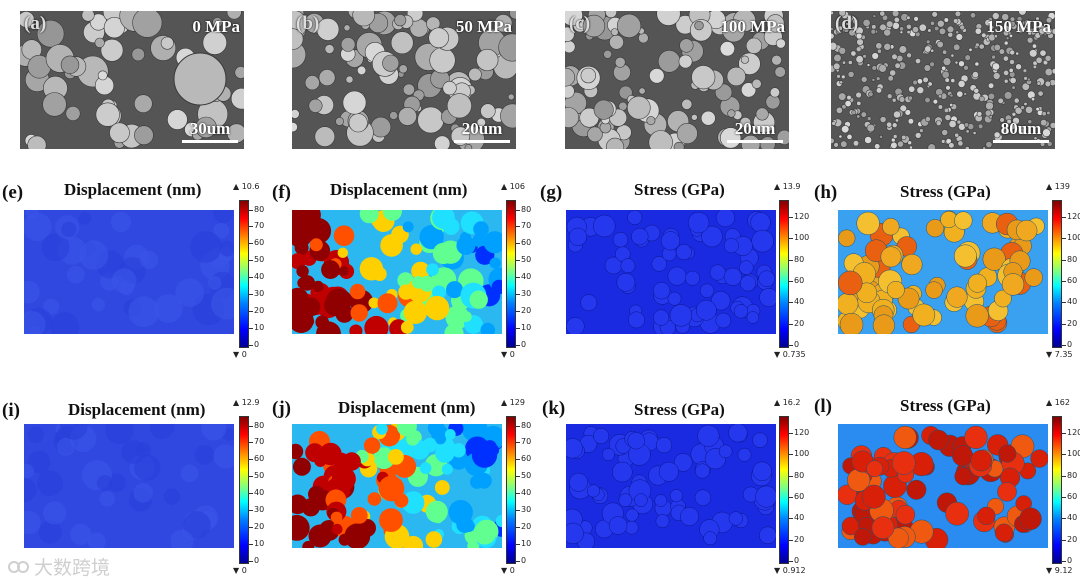  What do you see at coordinates (847, 23) in the screenshot?
I see `panel-label: (d)` at bounding box center [847, 23].